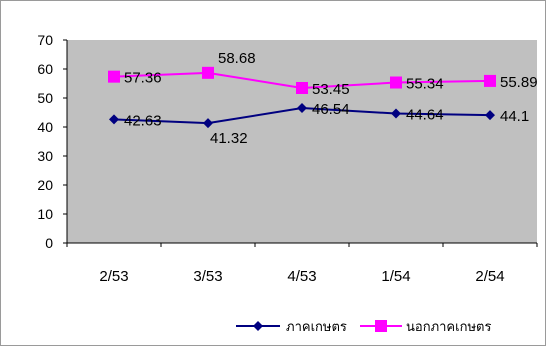 Image resolution: width=546 pixels, height=346 pixels. What do you see at coordinates (301, 276) in the screenshot?
I see `x-tick-label: 4/53` at bounding box center [301, 276].